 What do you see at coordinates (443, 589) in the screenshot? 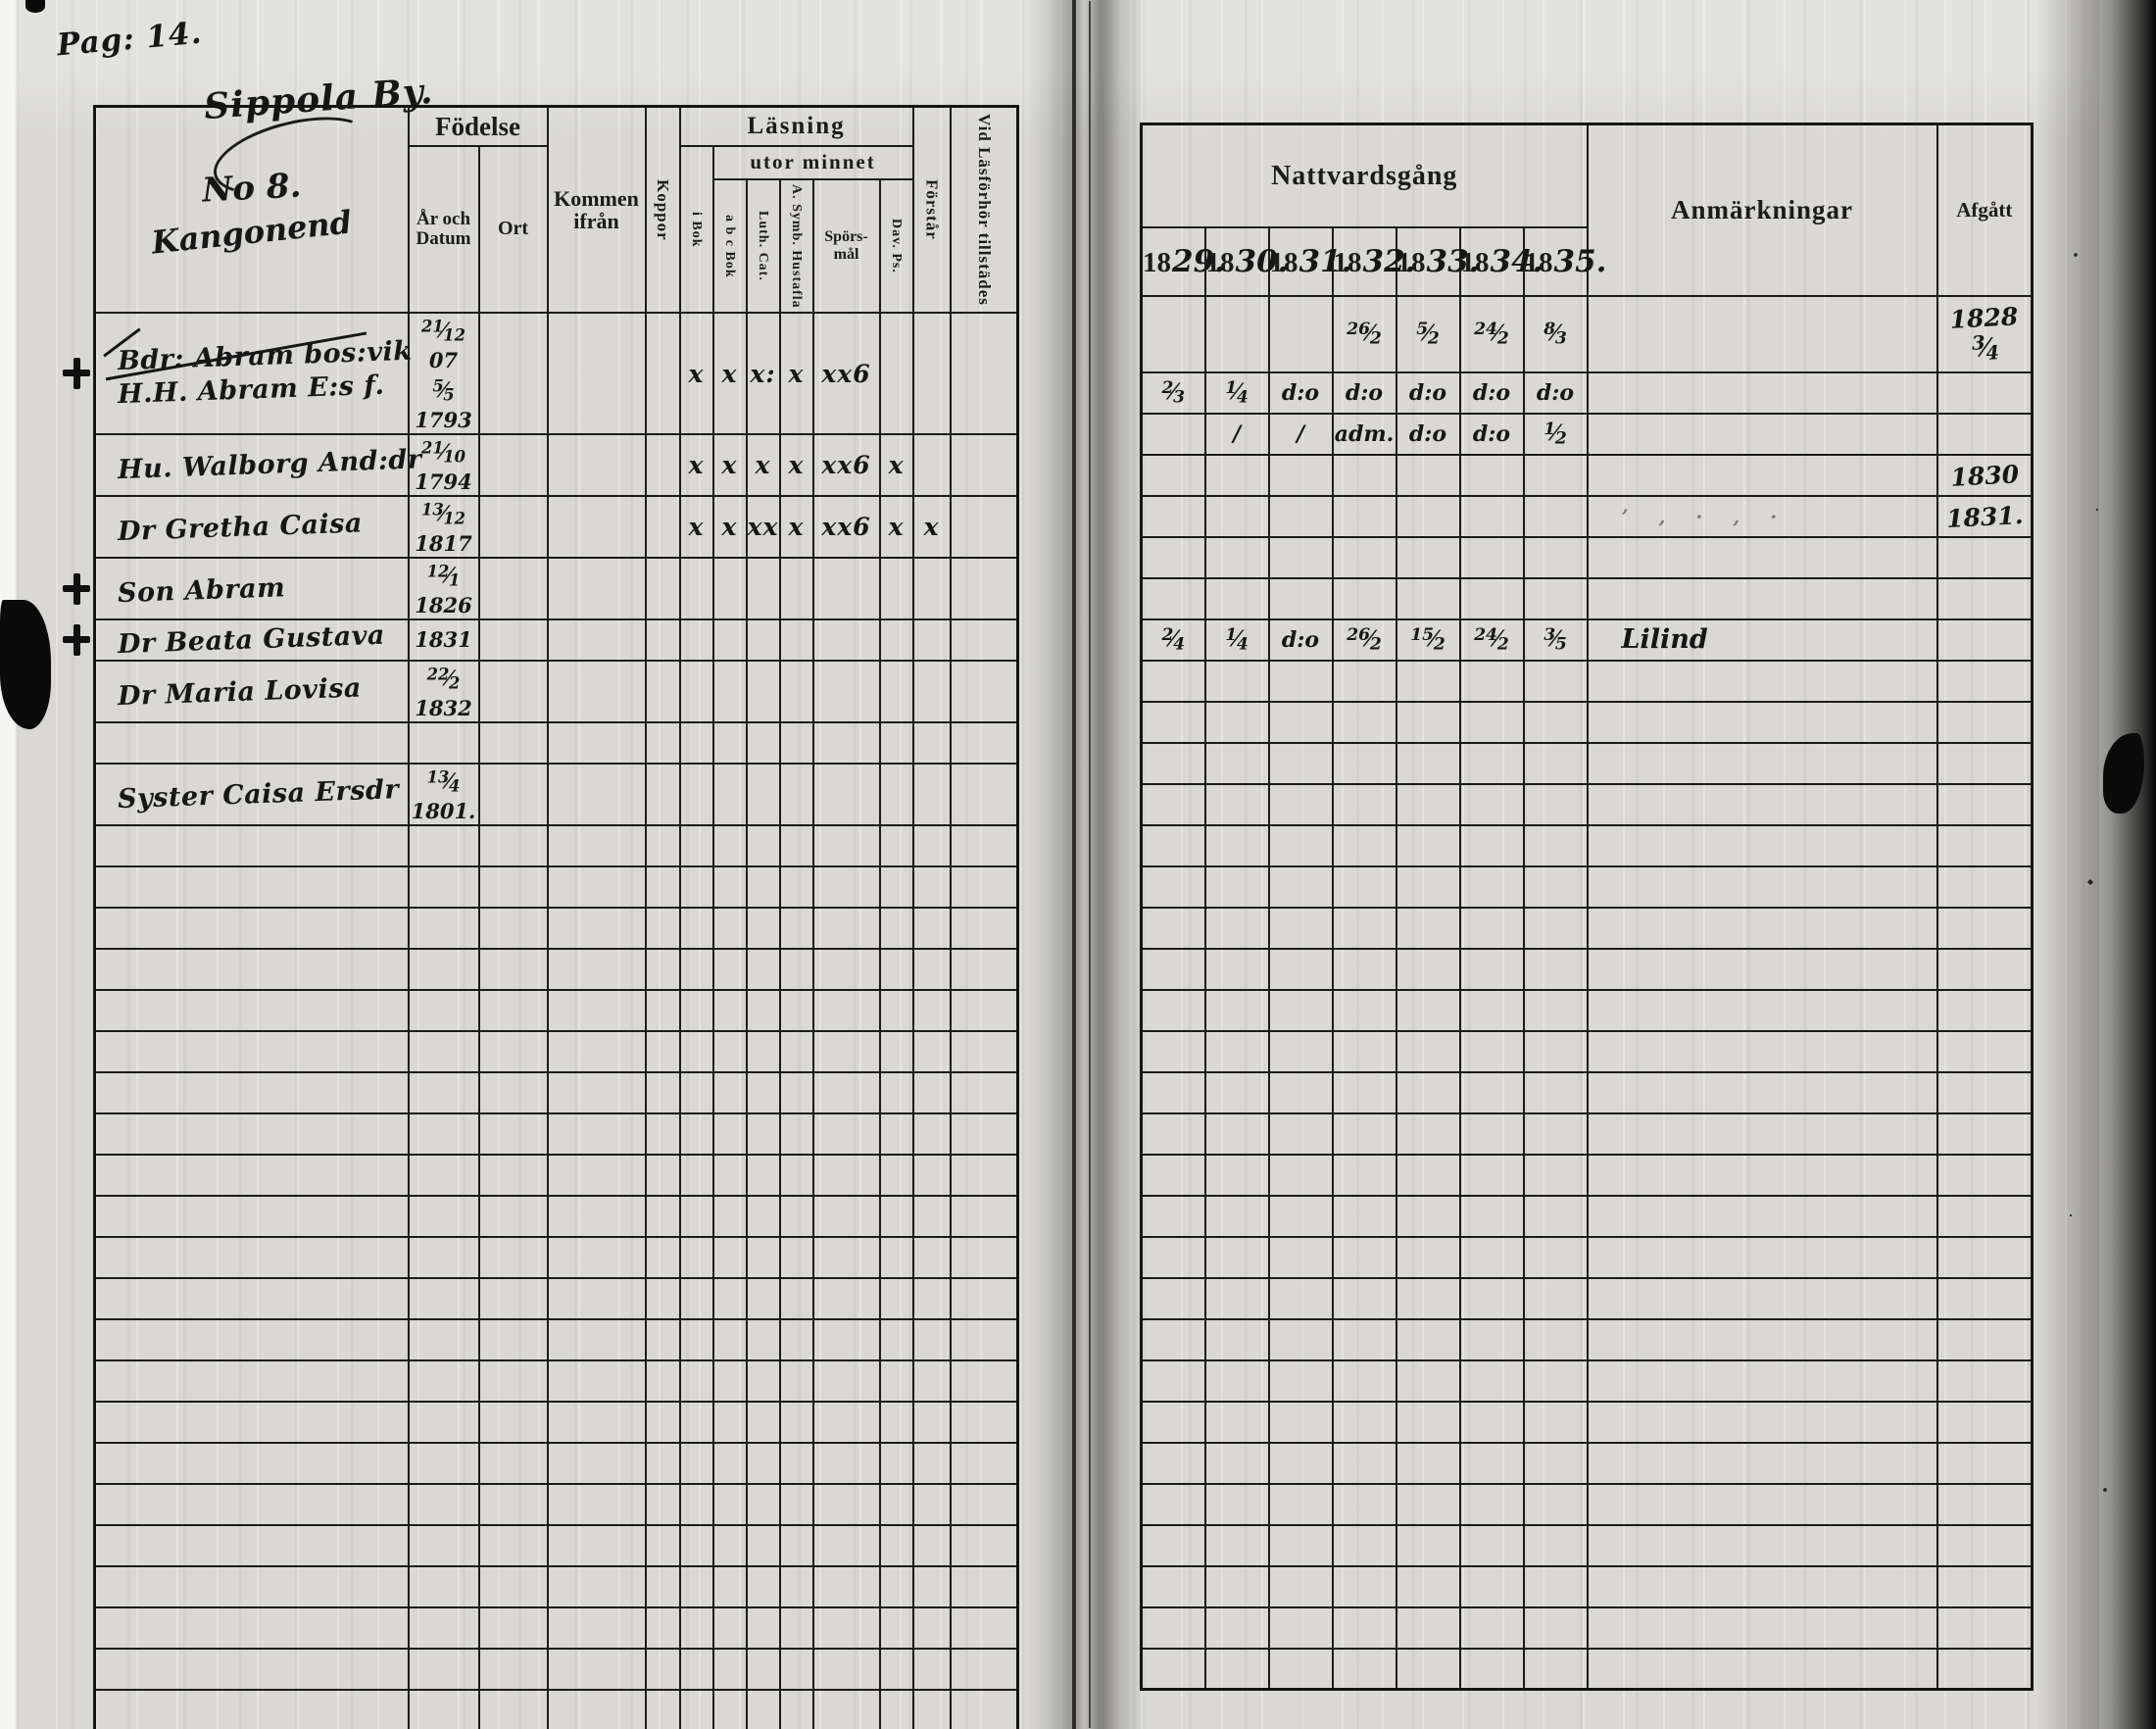
I see `birth-date-cell: 12⁄1 1826` at bounding box center [443, 589].